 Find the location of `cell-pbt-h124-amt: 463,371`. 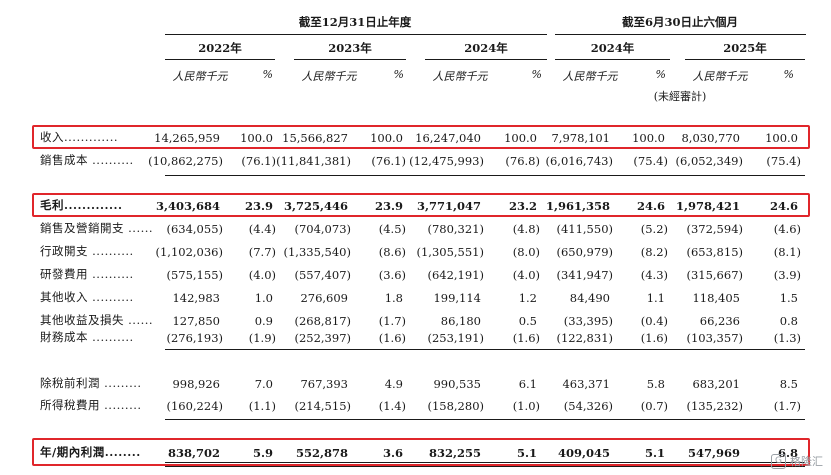

cell-pbt-h124-amt: 463,371 is located at coordinates (586, 384).